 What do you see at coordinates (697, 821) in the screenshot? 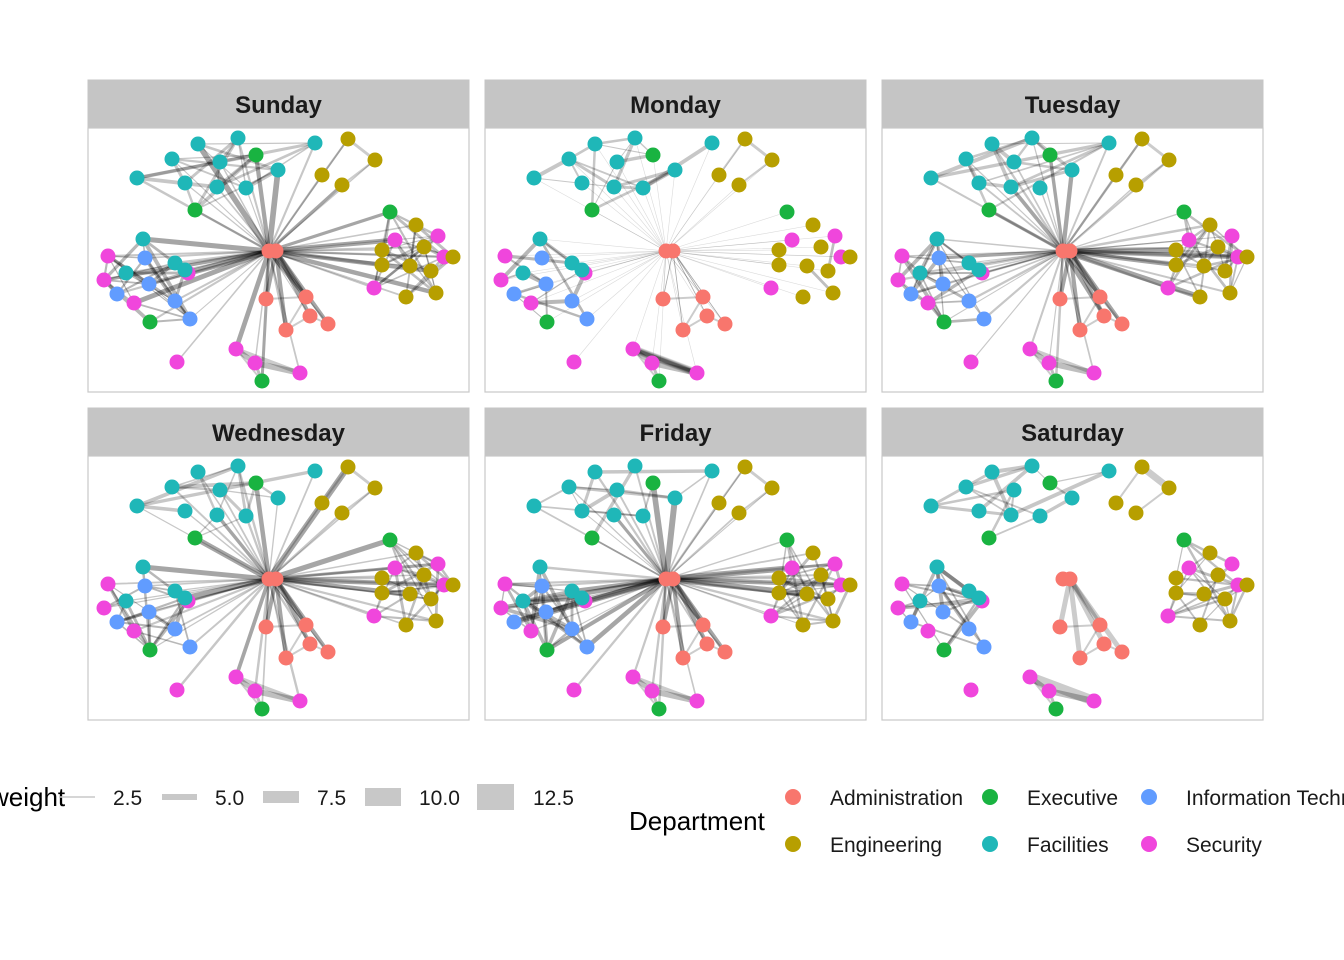
I see `department-legend-title: Department` at bounding box center [697, 821].